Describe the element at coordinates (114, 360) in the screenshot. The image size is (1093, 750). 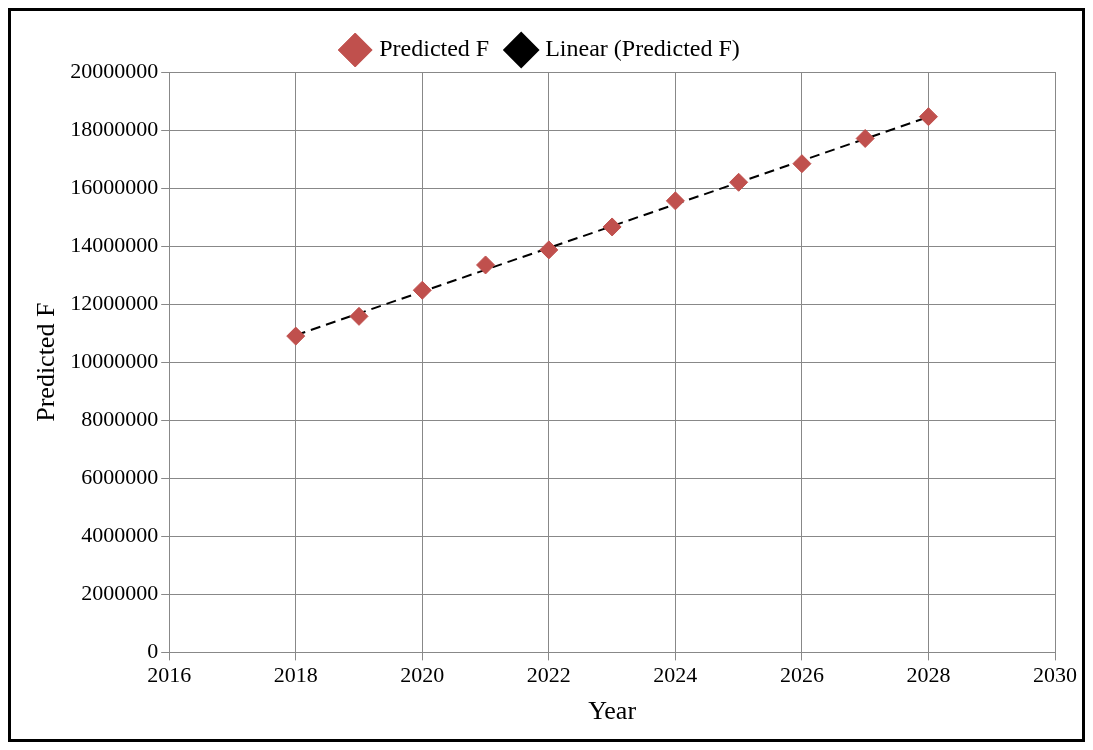
I see `y-tick-label: 10000000` at that location.